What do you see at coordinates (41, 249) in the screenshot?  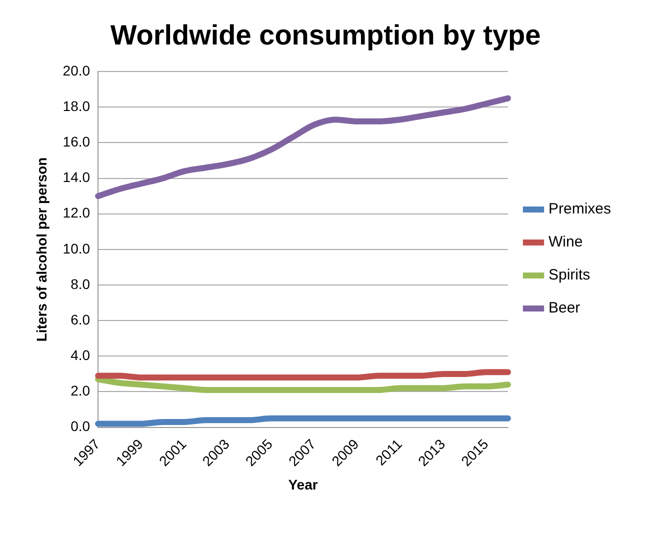 I see `y-axis-title: Liters of alcohol per person` at bounding box center [41, 249].